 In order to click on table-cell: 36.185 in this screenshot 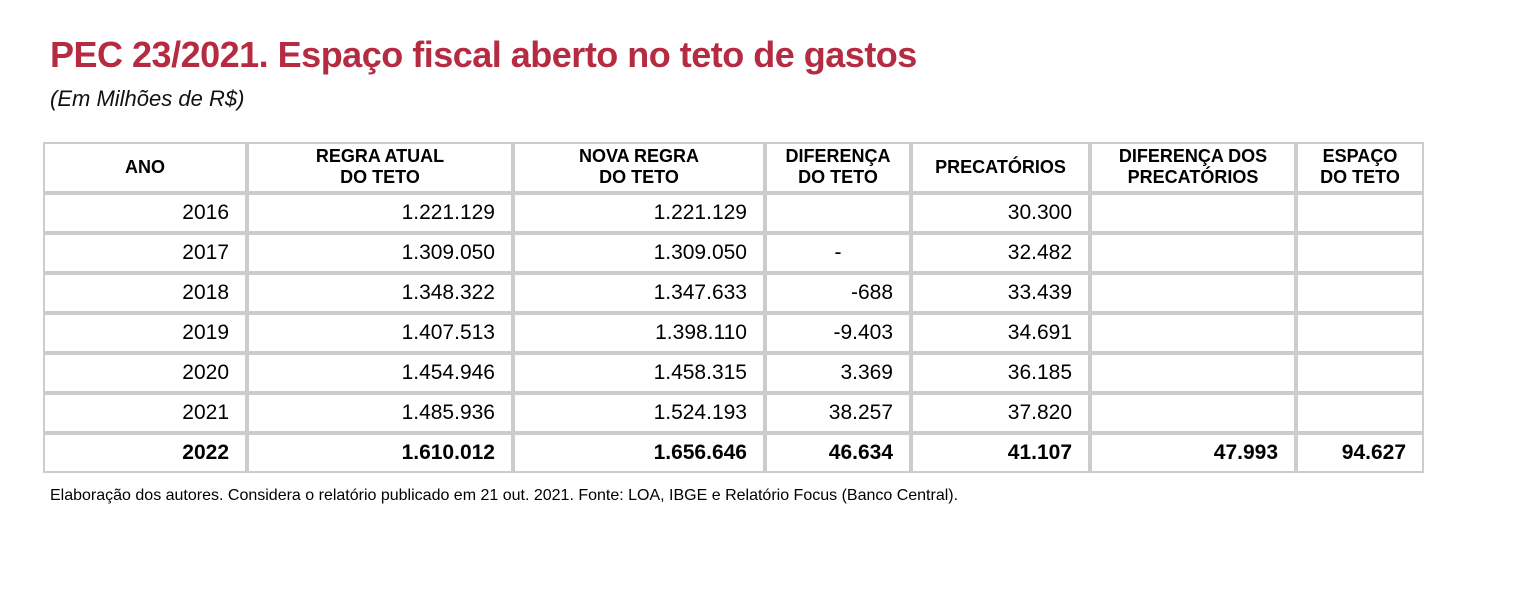, I will do `click(1000, 372)`.